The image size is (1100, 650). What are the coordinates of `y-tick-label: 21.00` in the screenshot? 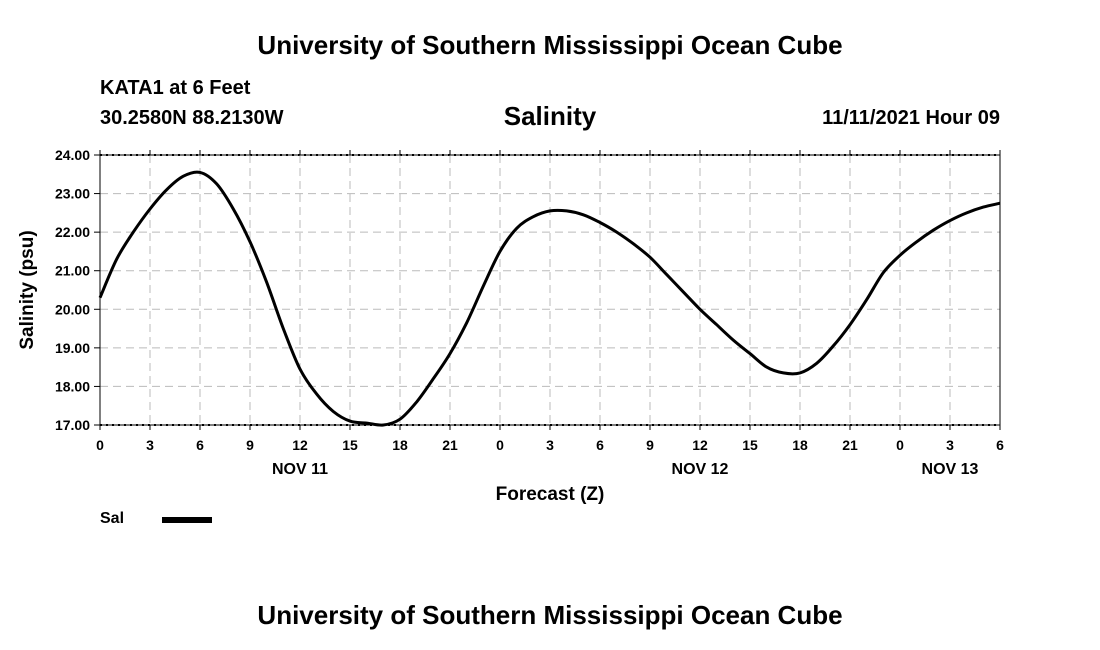 It's located at (72, 271).